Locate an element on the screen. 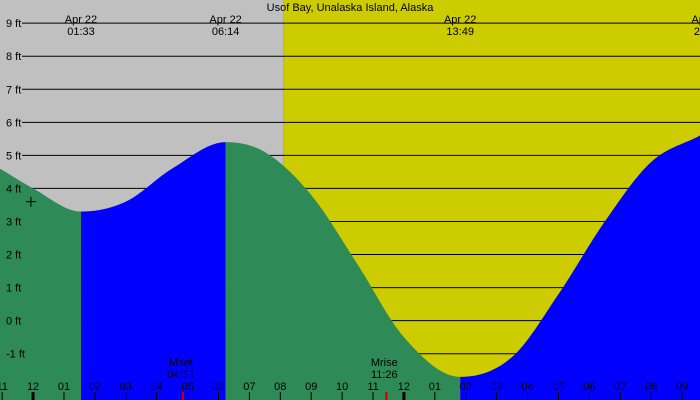 The image size is (700, 400). tide-event-time: 13:49 is located at coordinates (460, 32).